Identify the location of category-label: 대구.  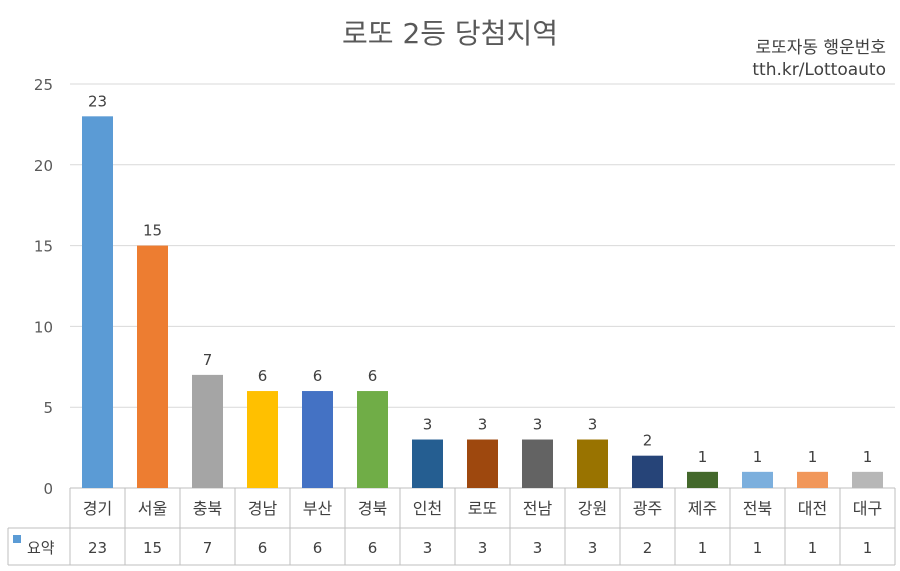
(867, 508).